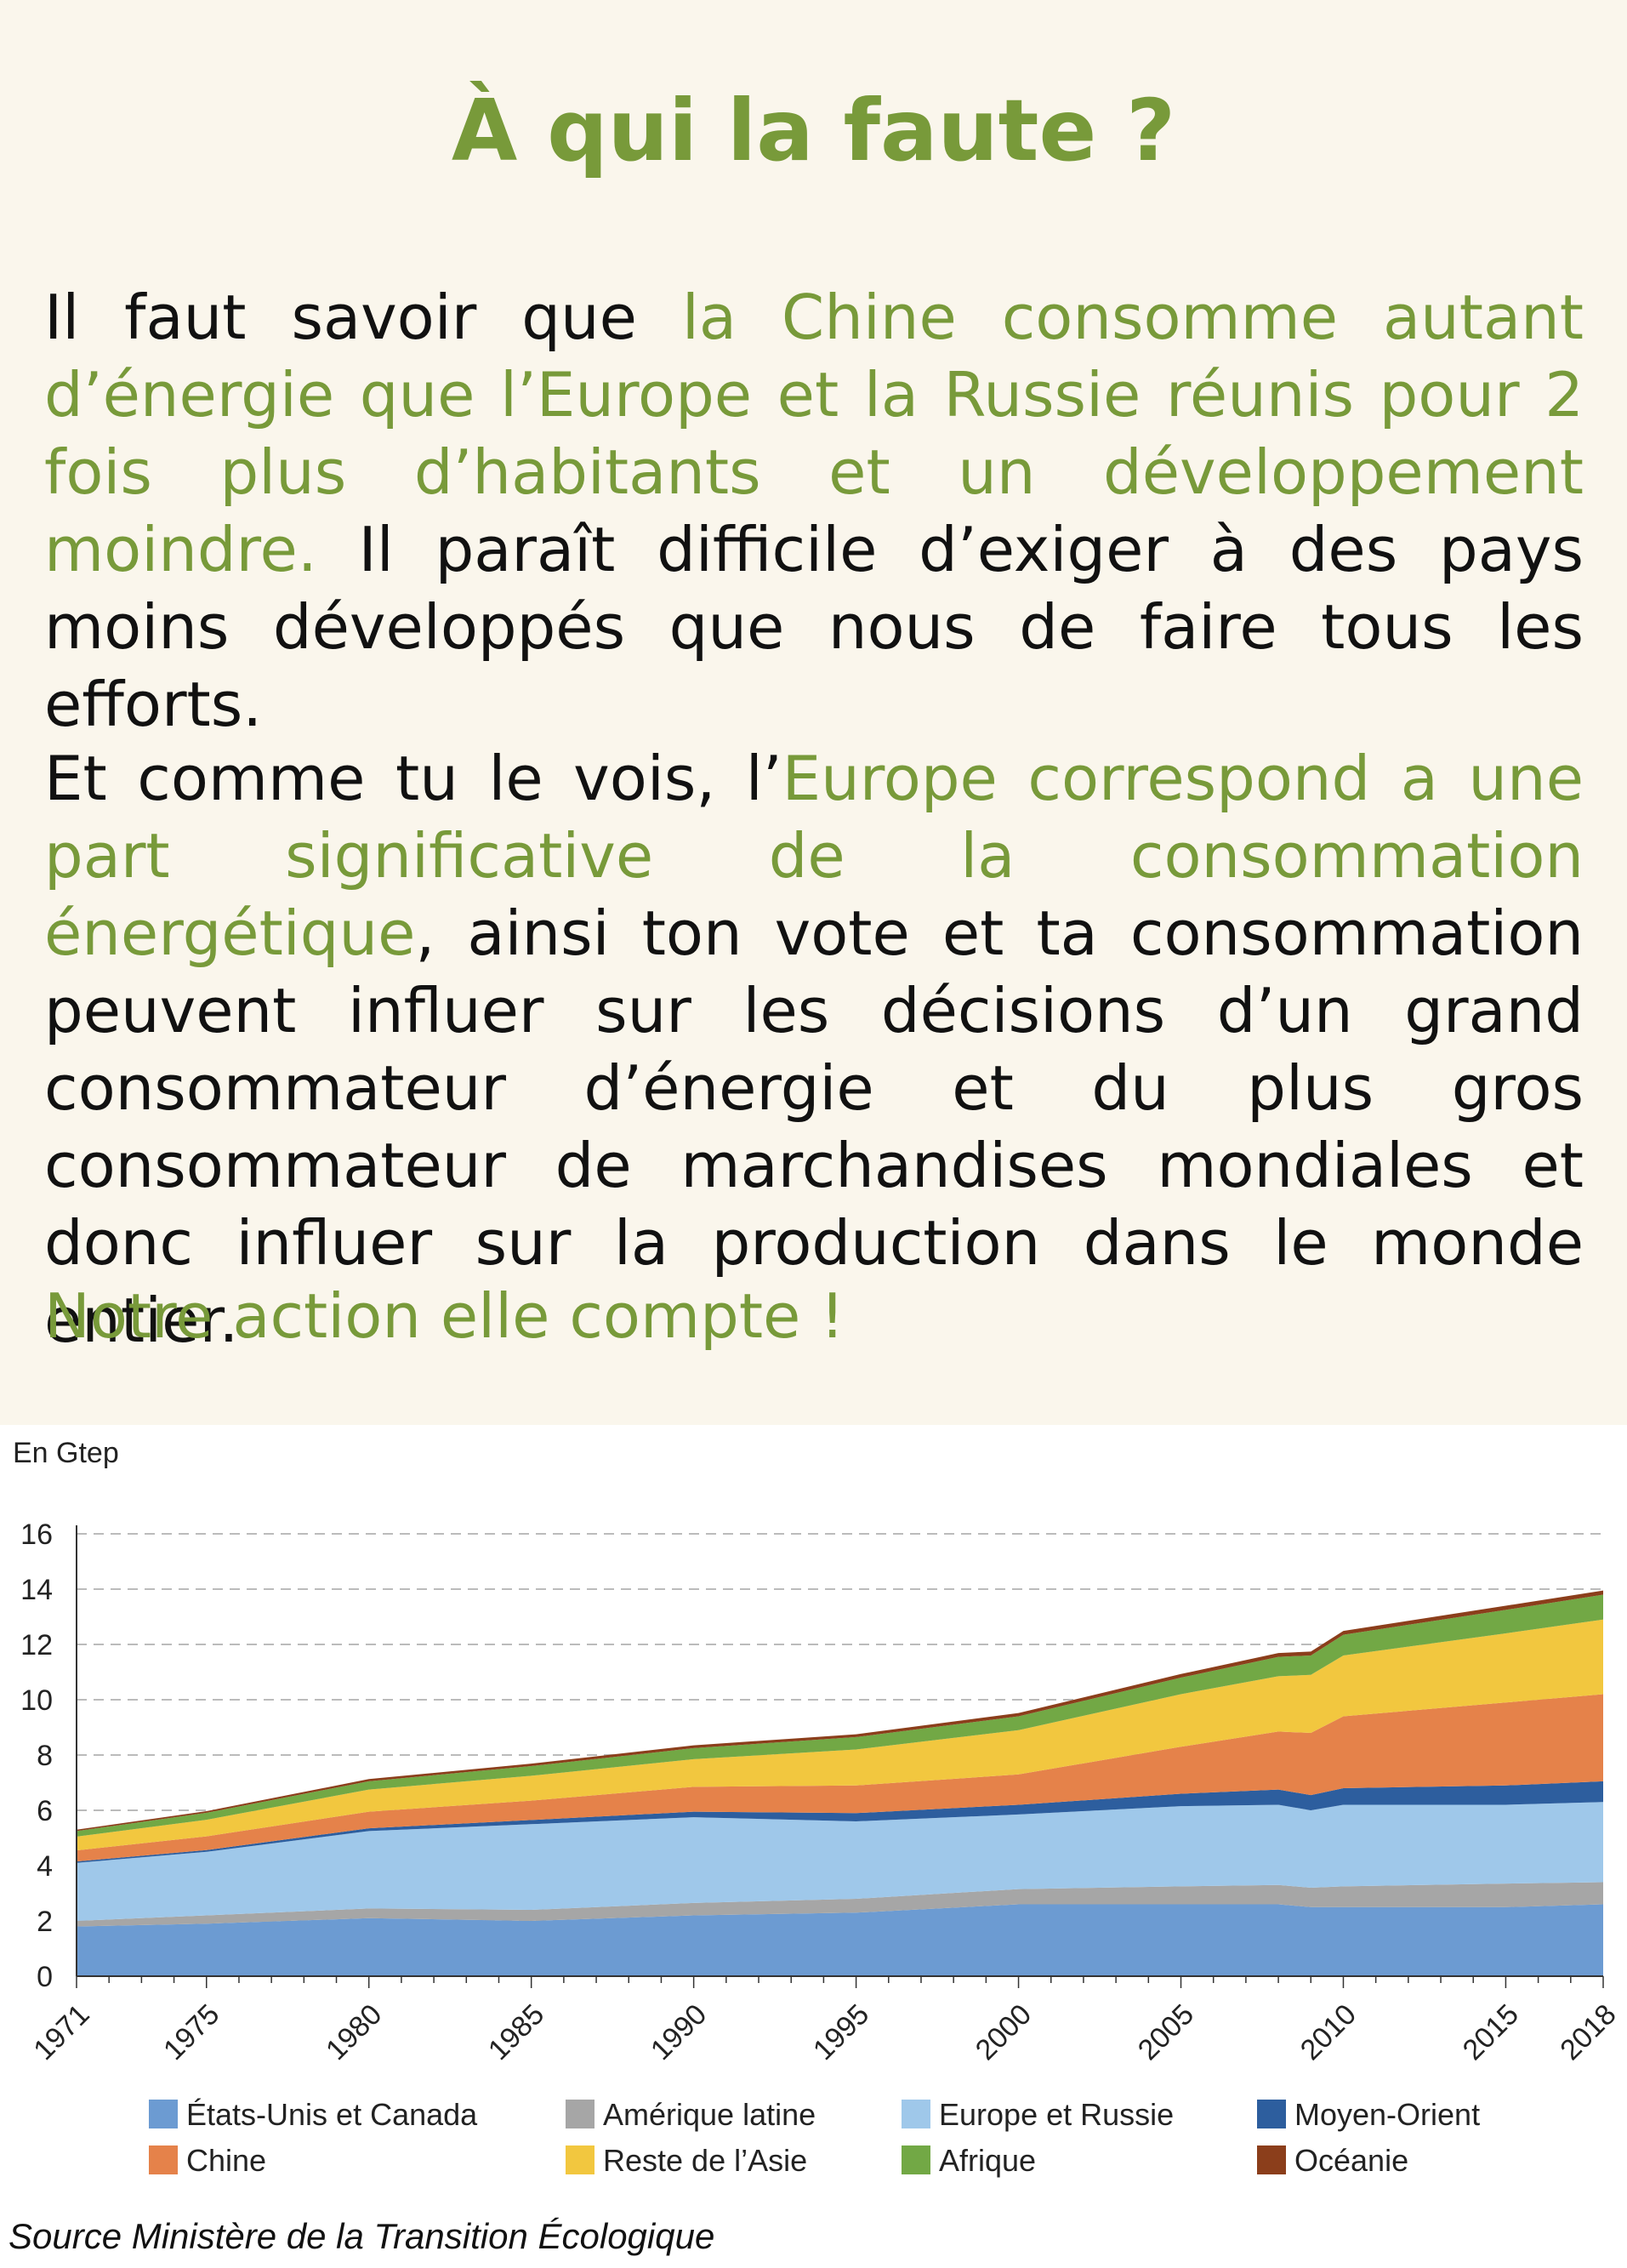  Describe the element at coordinates (1351, 2161) in the screenshot. I see `legend-label: Océanie` at that location.